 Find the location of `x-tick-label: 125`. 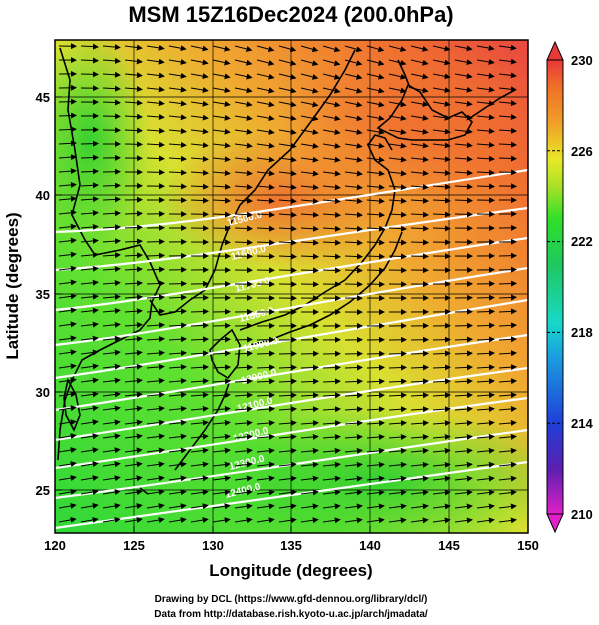

x-tick-label: 125 is located at coordinates (134, 545).